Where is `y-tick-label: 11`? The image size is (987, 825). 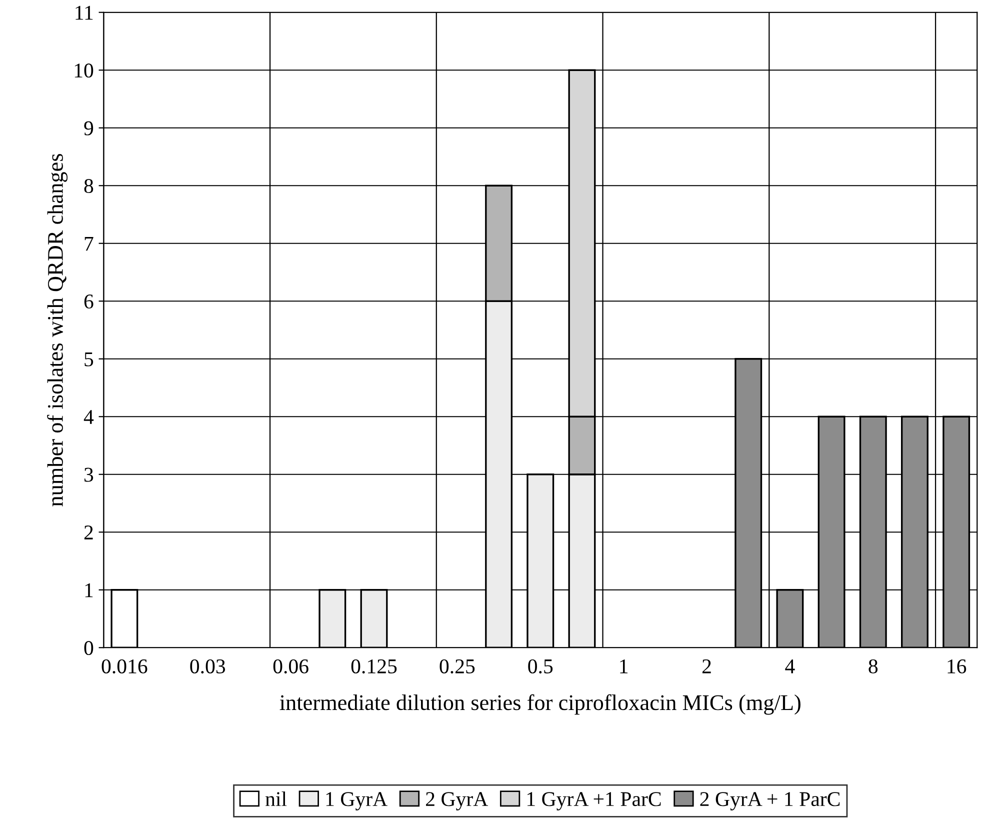 y-tick-label: 11 is located at coordinates (84, 13).